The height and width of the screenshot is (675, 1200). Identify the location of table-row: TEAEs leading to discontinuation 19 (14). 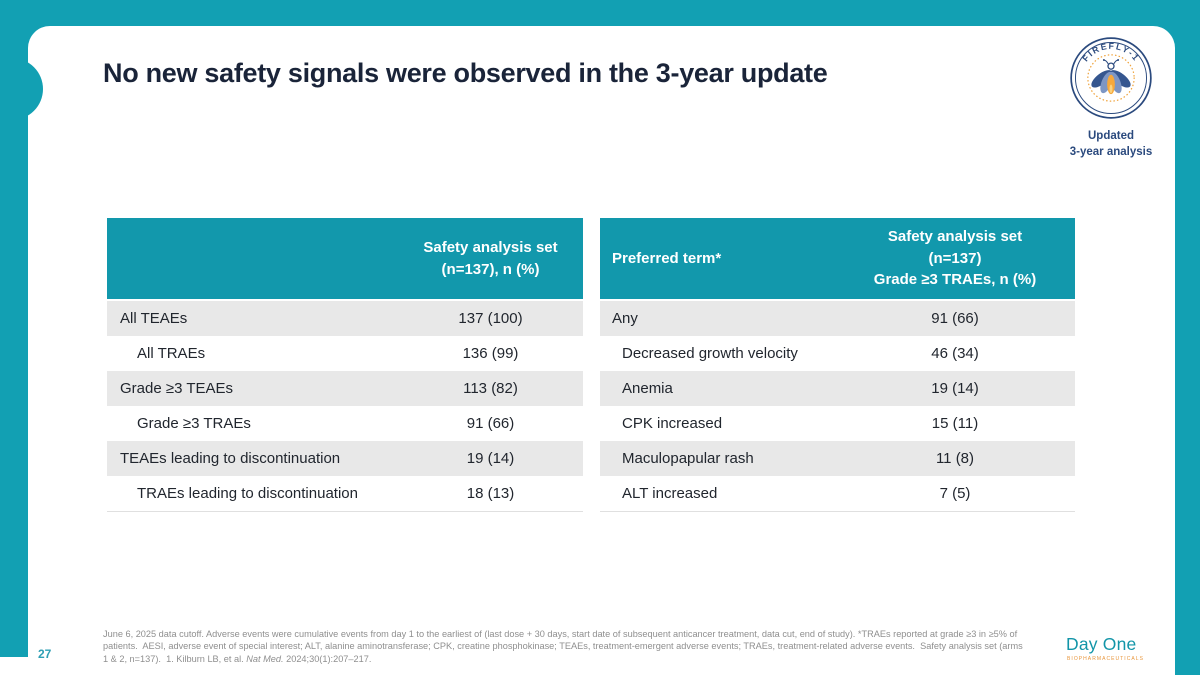
(345, 458).